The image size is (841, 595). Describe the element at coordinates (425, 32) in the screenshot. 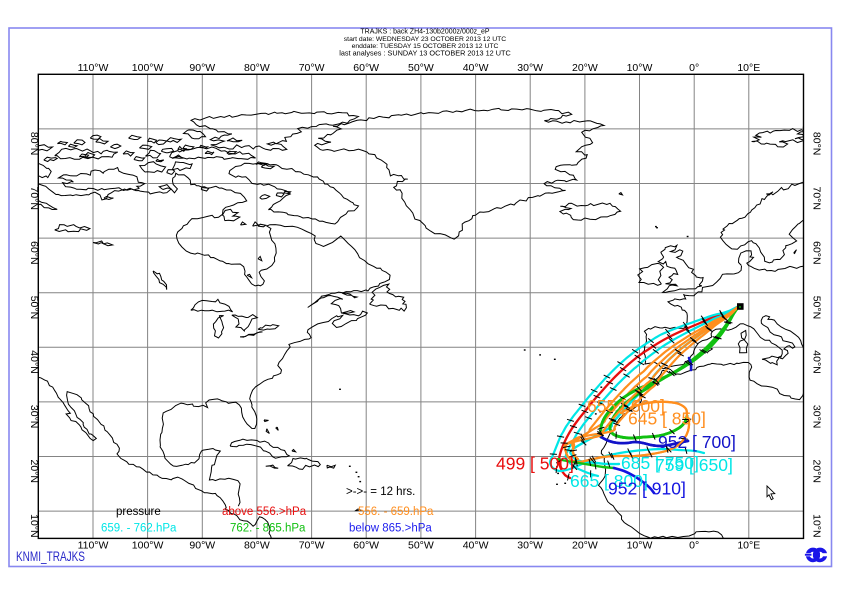

I see `svg-text:TRAJKS : back ZH4-130b2000z/00: TRAJKS : back ZH4-130b2000z/000z_eP` at that location.